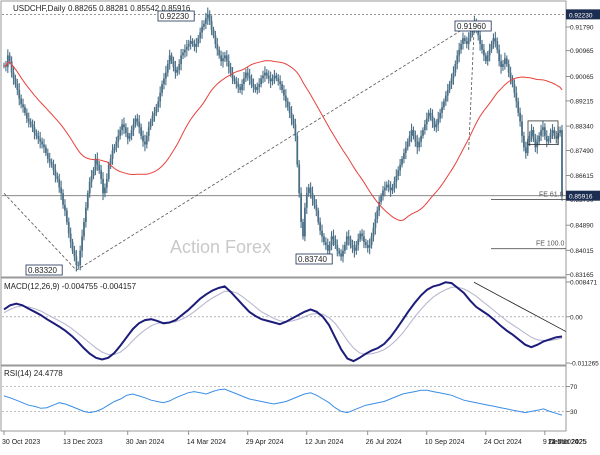 The width and height of the screenshot is (600, 455). I want to click on price-annotation-label: 0.91960, so click(471, 26).